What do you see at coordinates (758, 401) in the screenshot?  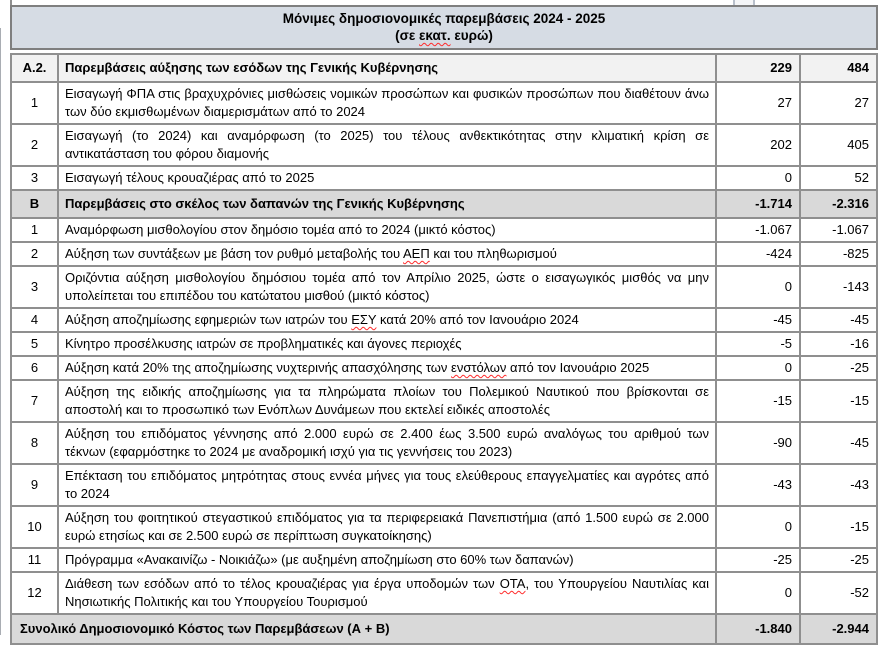 I see `row-value-col1-cell: -15` at bounding box center [758, 401].